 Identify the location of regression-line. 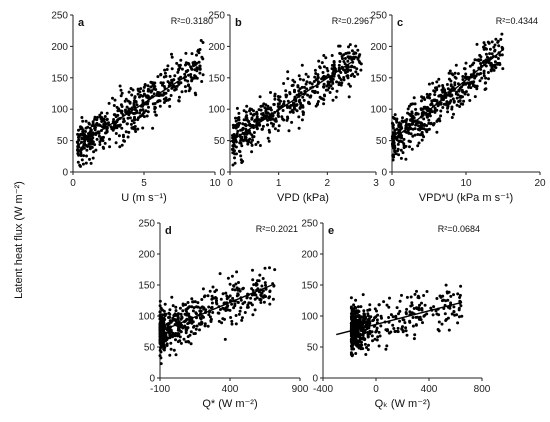
(216, 308).